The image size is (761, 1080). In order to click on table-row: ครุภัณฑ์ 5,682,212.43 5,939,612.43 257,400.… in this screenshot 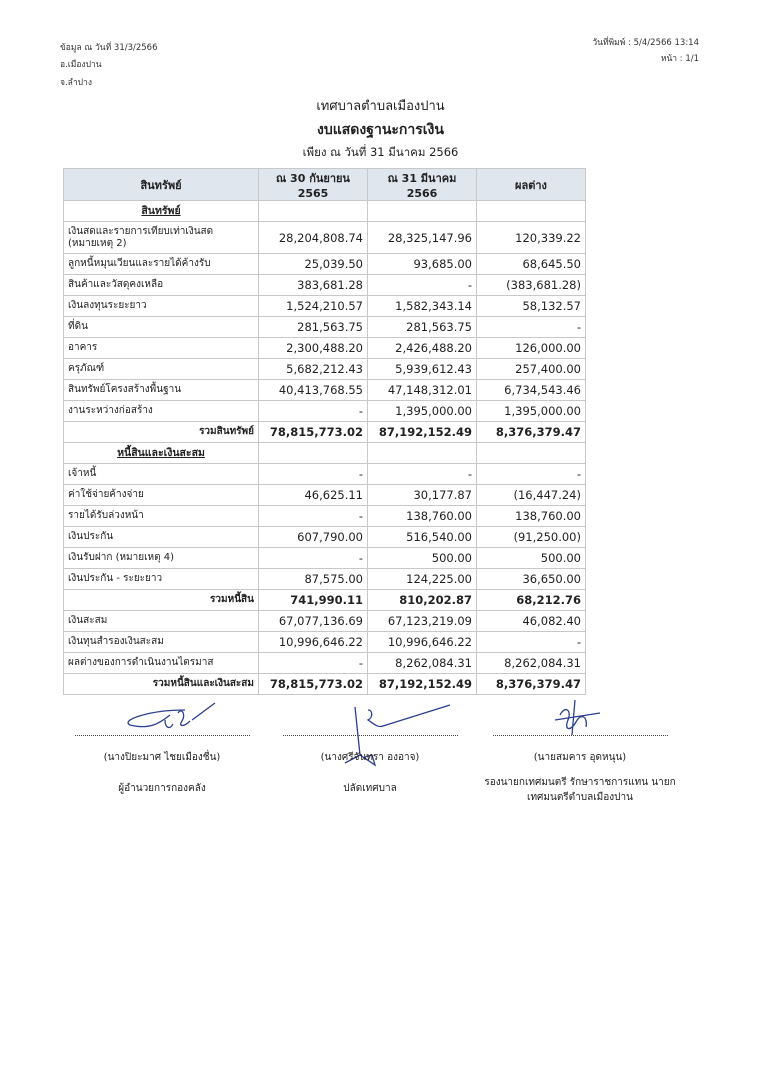, I will do `click(324, 369)`.